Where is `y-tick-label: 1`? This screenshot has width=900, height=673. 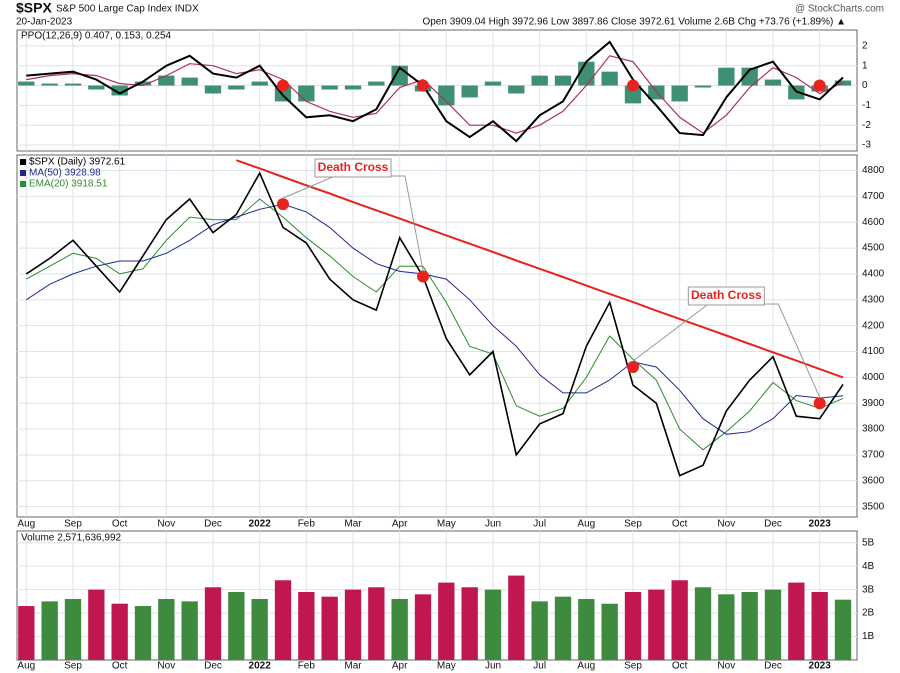 y-tick-label: 1 is located at coordinates (865, 65).